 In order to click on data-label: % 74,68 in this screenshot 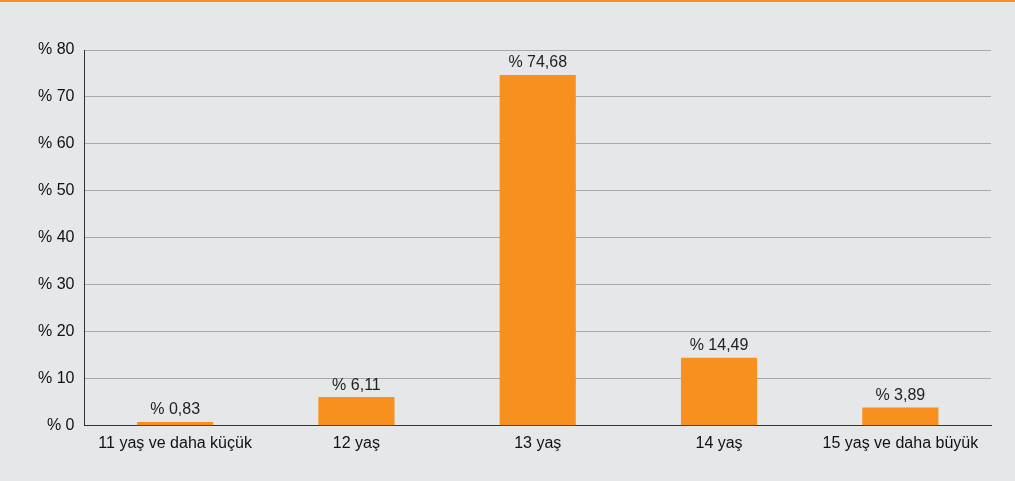, I will do `click(538, 62)`.